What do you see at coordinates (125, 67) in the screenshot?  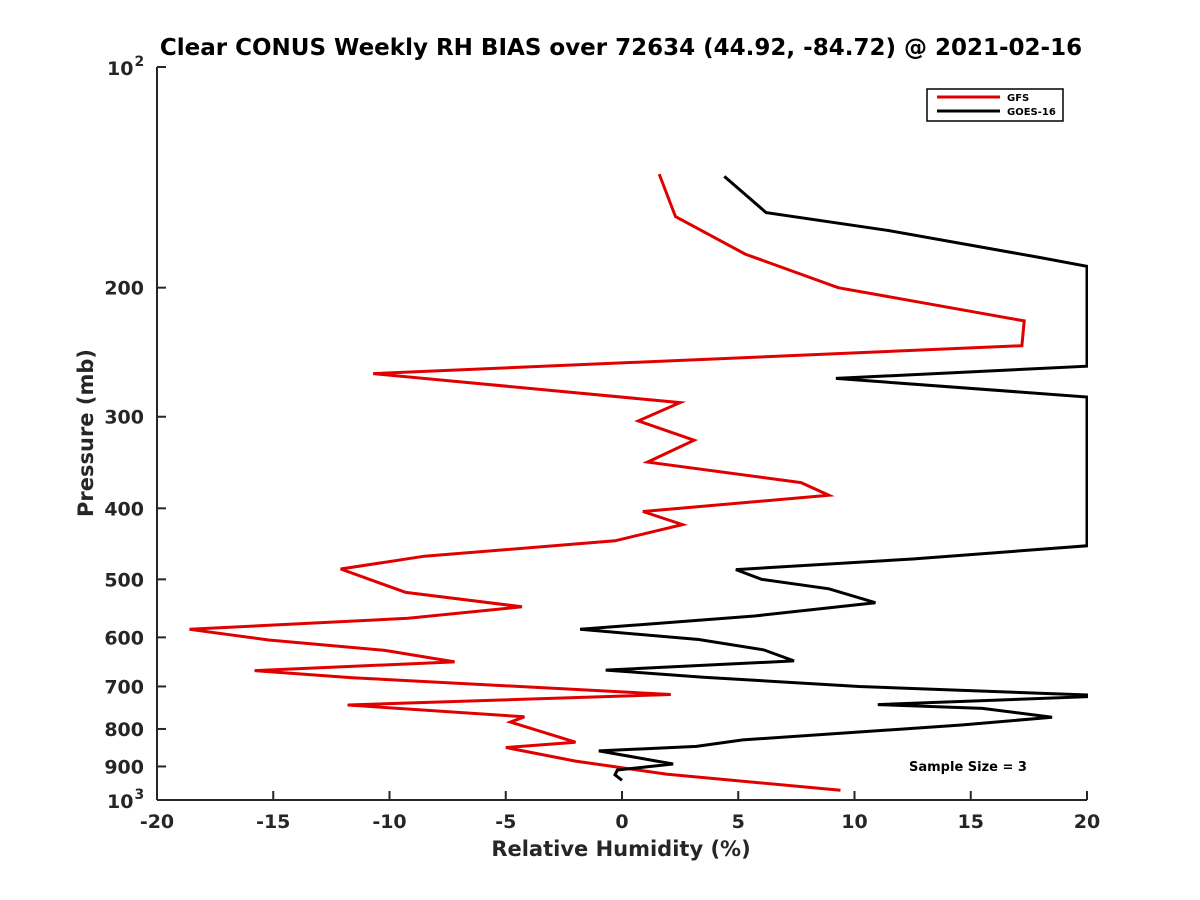 I see `y-tick-label: 10²` at bounding box center [125, 67].